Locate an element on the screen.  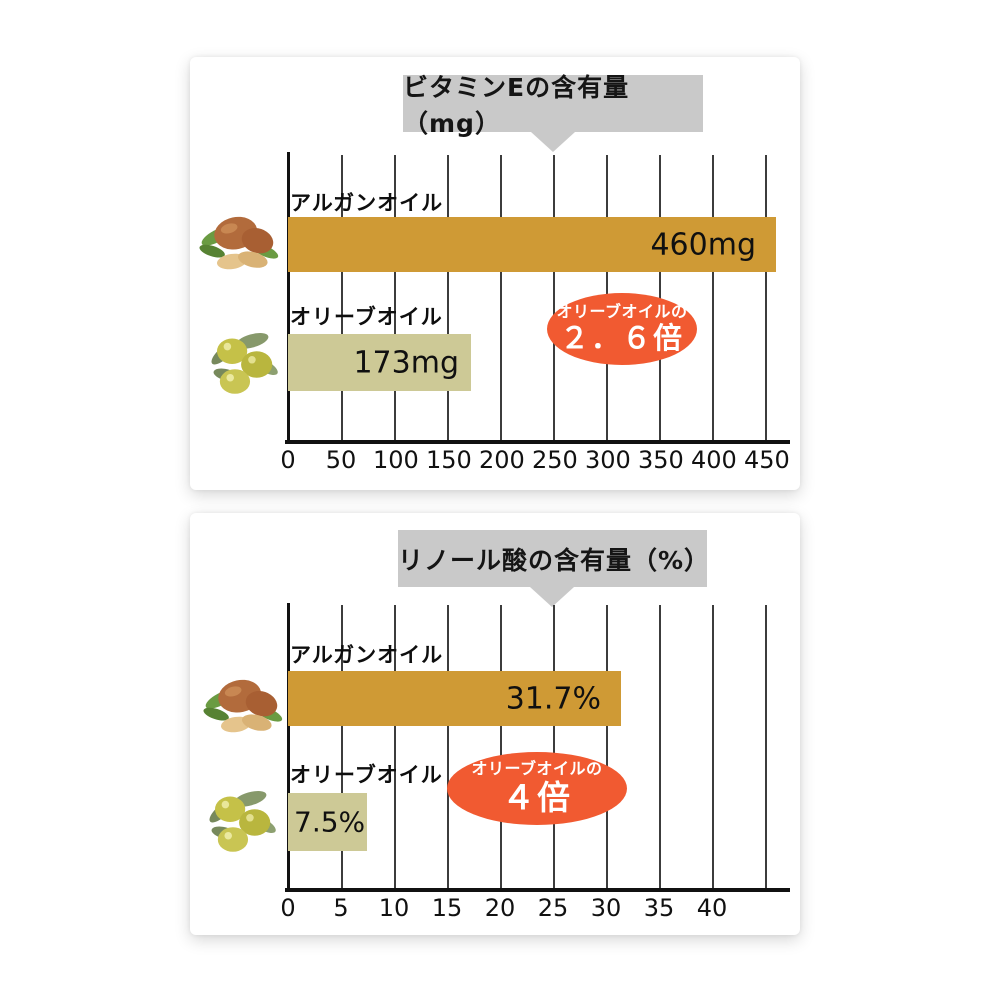
chart-title: ビタミンEの含有量（mg） is located at coordinates (516, 105).